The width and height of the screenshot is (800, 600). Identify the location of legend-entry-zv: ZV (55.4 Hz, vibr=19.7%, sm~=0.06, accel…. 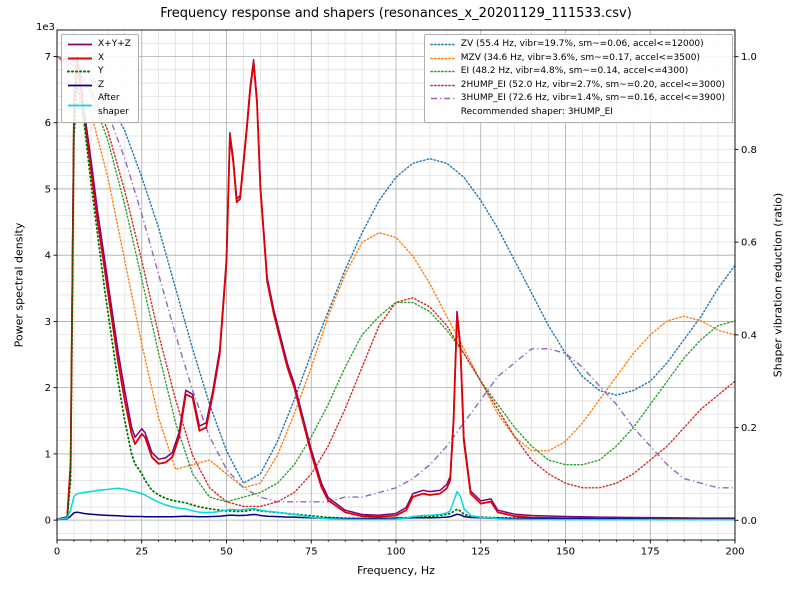
(577, 45).